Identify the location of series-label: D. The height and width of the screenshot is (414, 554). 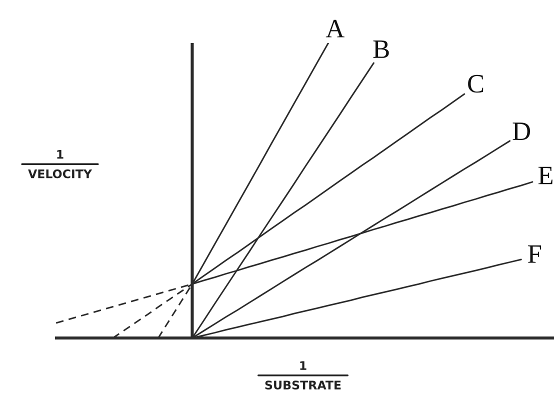
(521, 131).